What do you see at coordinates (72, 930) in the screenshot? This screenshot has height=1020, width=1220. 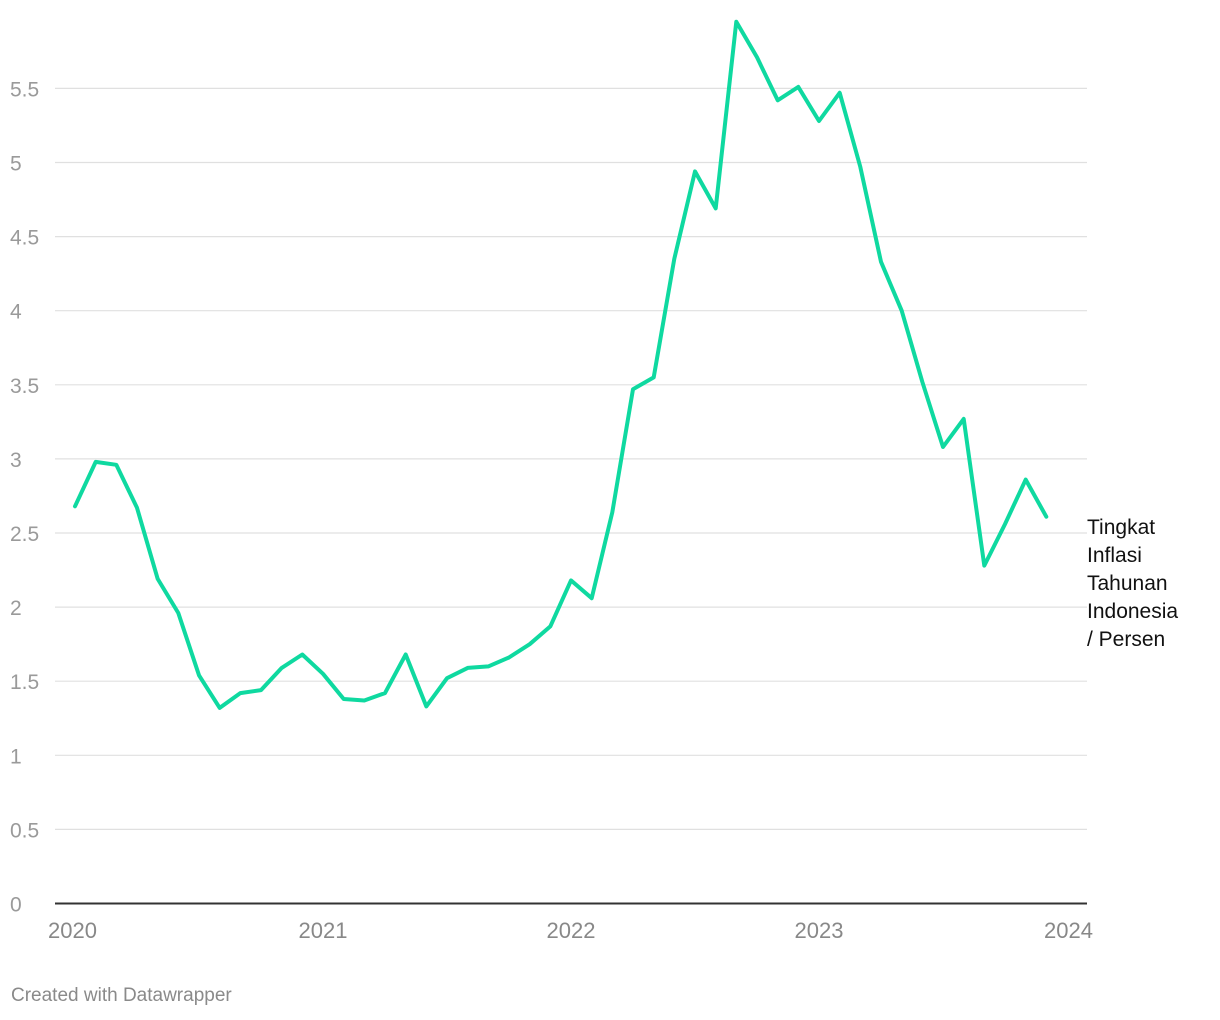 I see `x-tick-label: 2020` at bounding box center [72, 930].